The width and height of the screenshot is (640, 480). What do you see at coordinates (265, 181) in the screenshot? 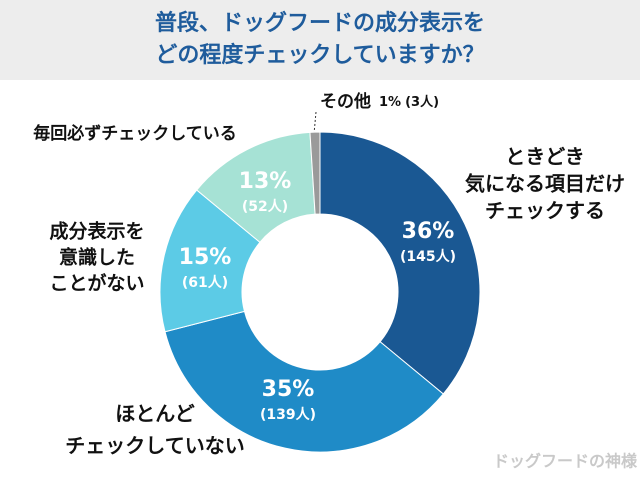
I see `value-label: 13%` at bounding box center [265, 181].